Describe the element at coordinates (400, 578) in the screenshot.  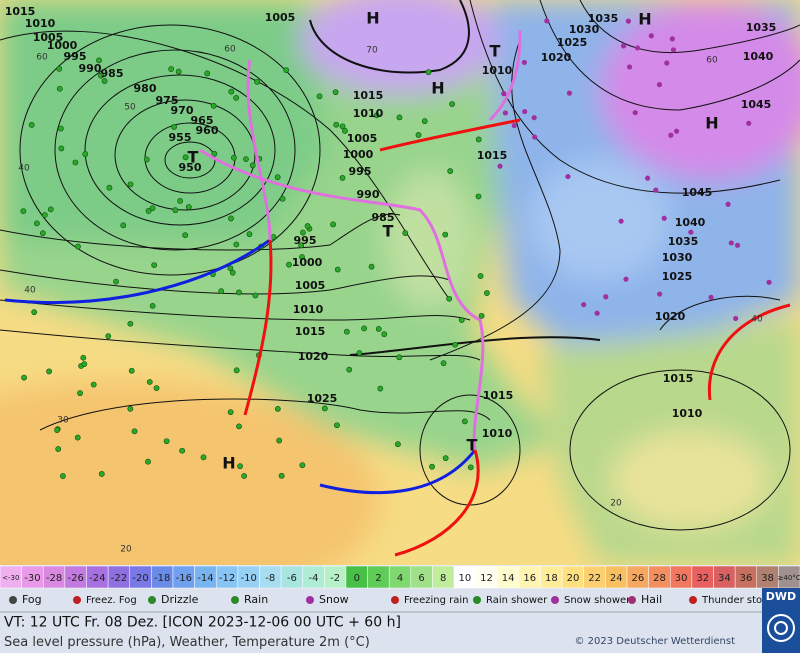
I see `scale-label: 4` at that location.